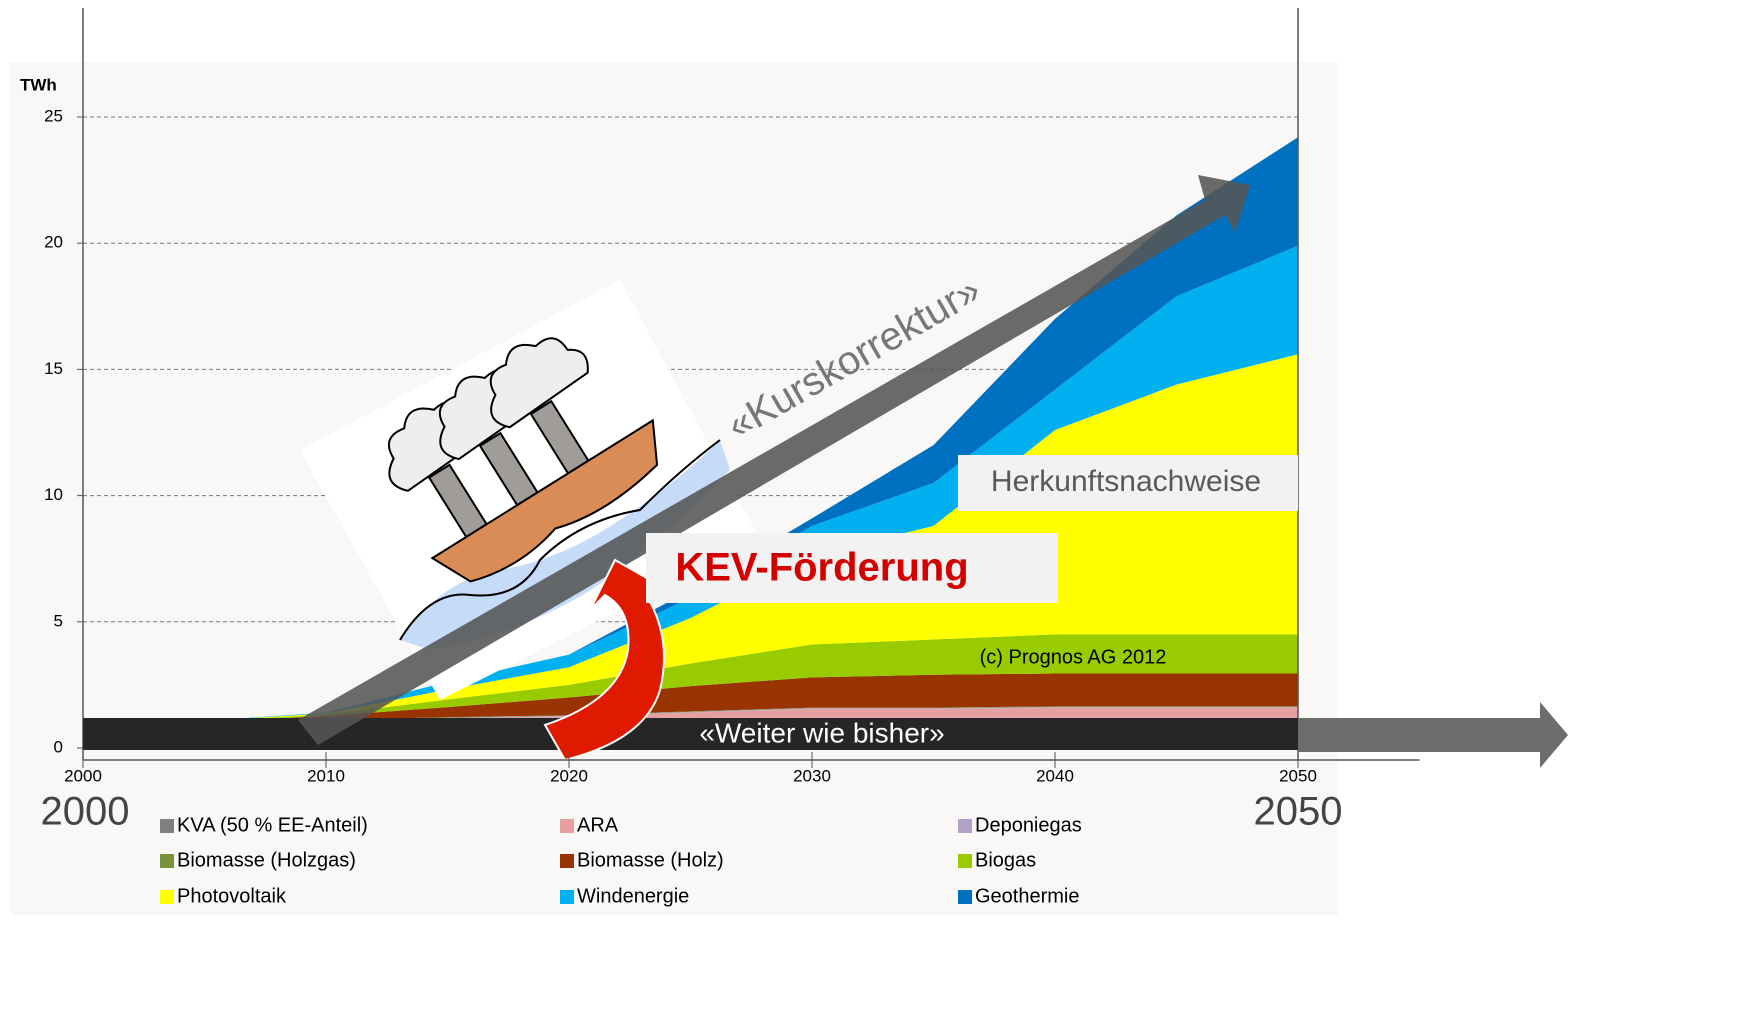 The width and height of the screenshot is (1740, 1015). Describe the element at coordinates (1005, 860) in the screenshot. I see `legend-label: Biogas` at that location.